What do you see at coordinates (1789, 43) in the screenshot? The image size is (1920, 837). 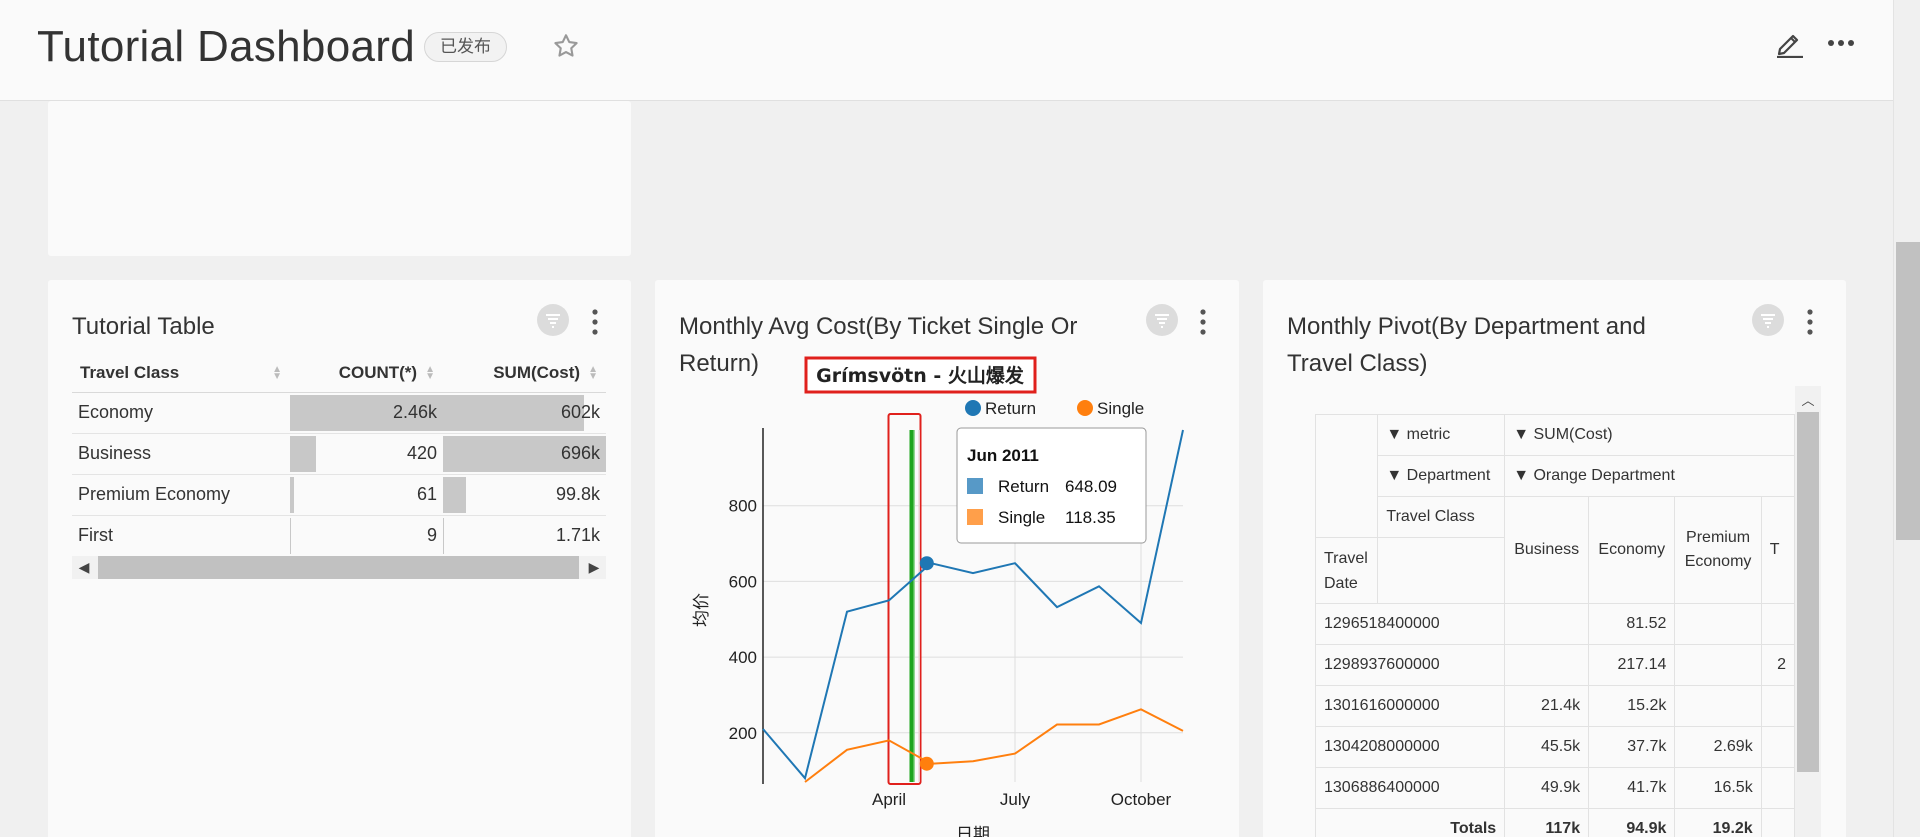 I see `edit-icon` at bounding box center [1789, 43].